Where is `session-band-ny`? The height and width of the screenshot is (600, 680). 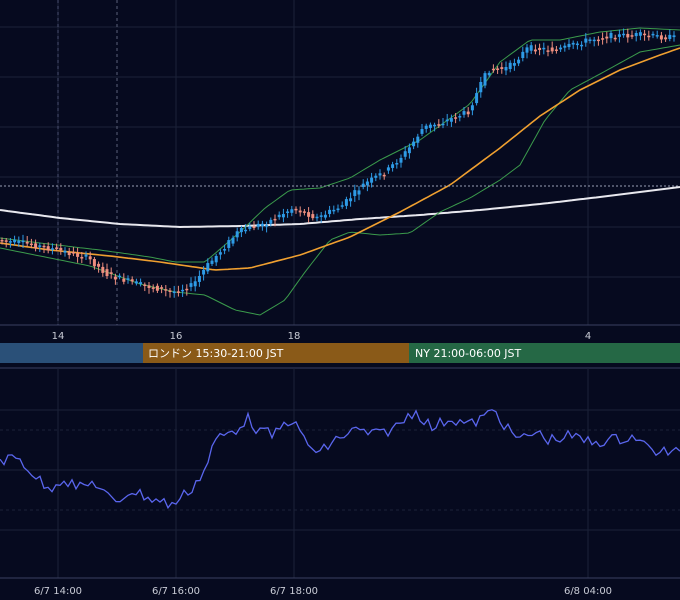 session-band-ny is located at coordinates (544, 353).